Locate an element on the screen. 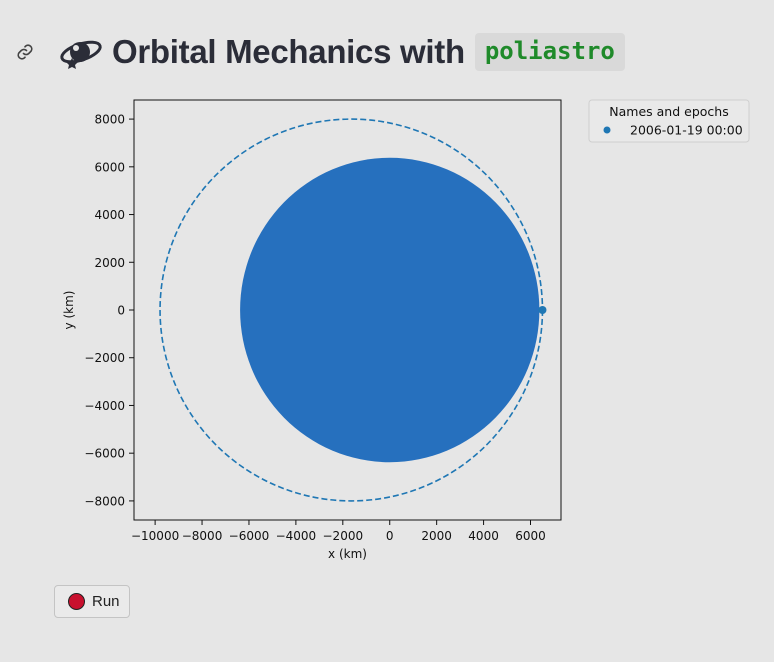 The image size is (774, 662). x-tick-label: 6000 is located at coordinates (530, 536).